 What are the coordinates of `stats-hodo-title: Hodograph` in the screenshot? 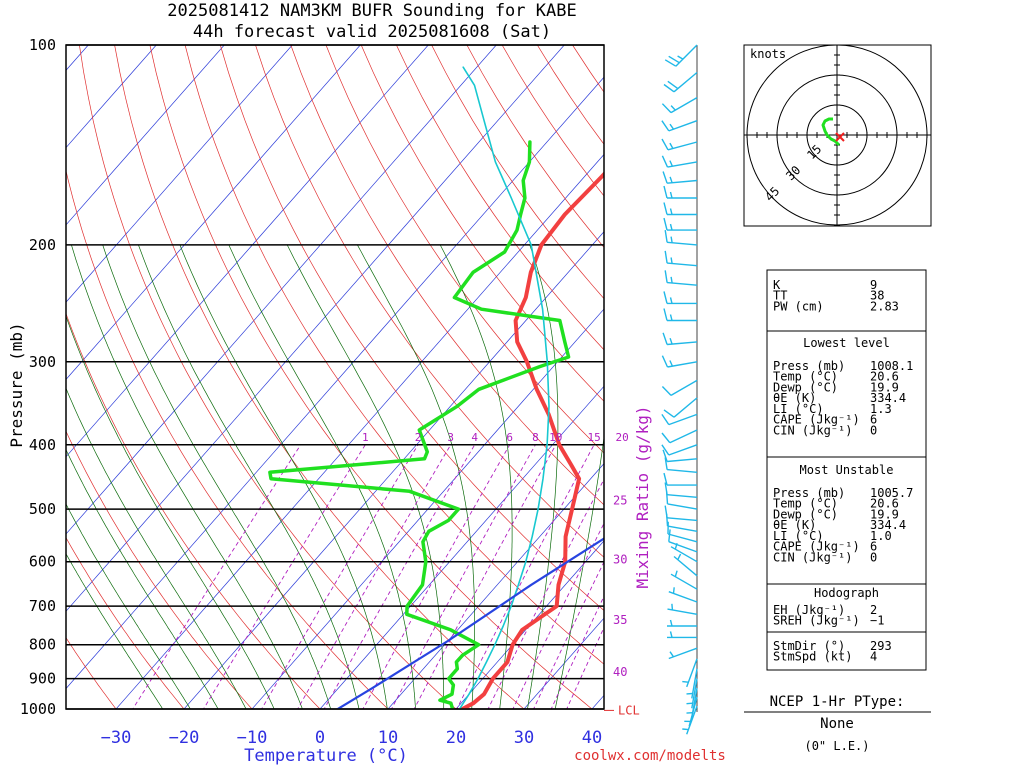 It's located at (846, 593).